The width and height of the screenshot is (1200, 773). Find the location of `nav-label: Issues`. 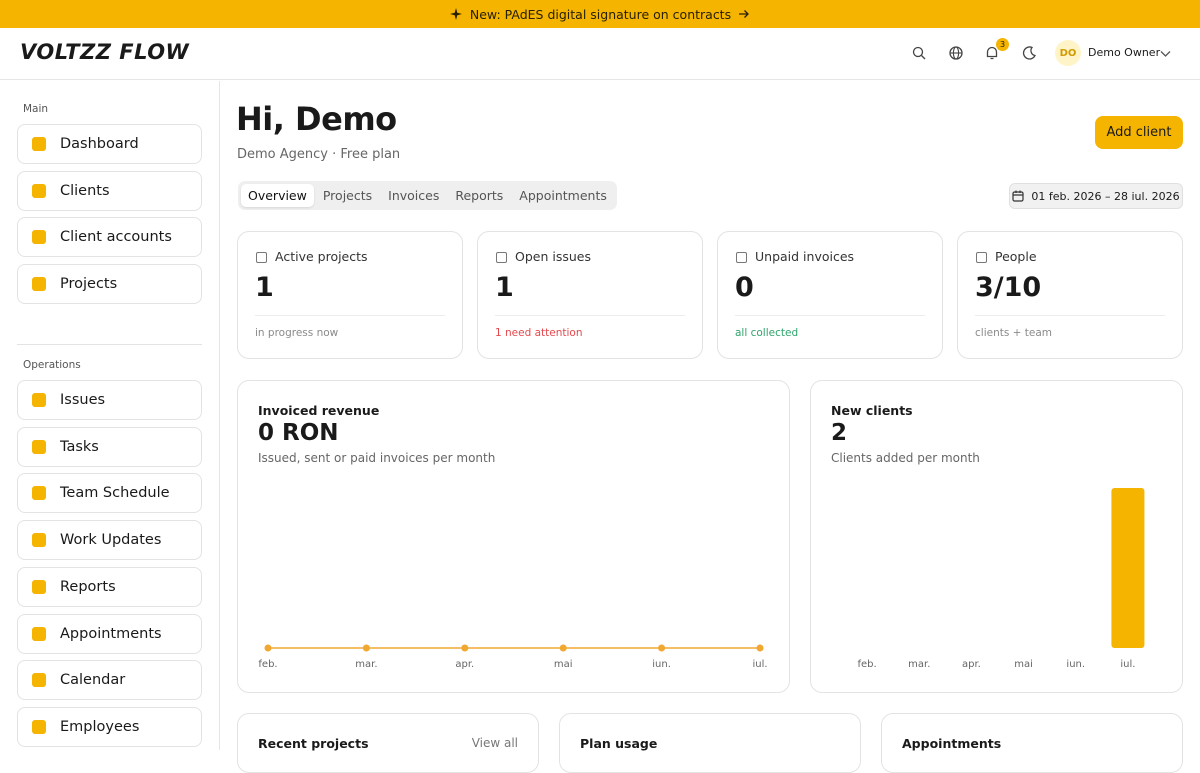

nav-label: Issues is located at coordinates (83, 400).